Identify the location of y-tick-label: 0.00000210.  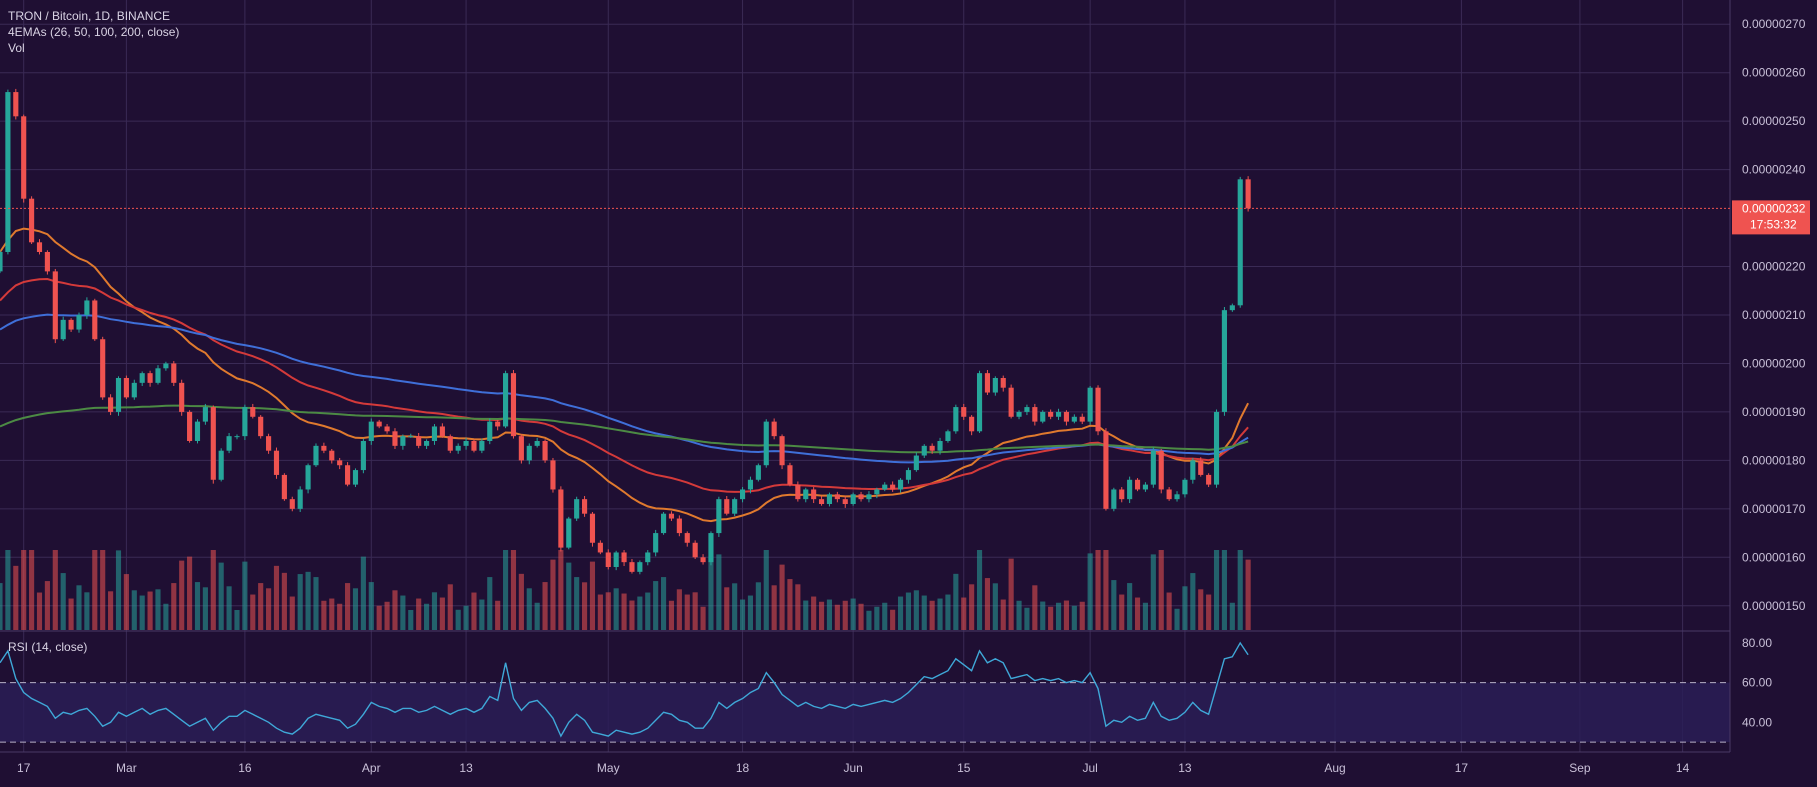
(1774, 315).